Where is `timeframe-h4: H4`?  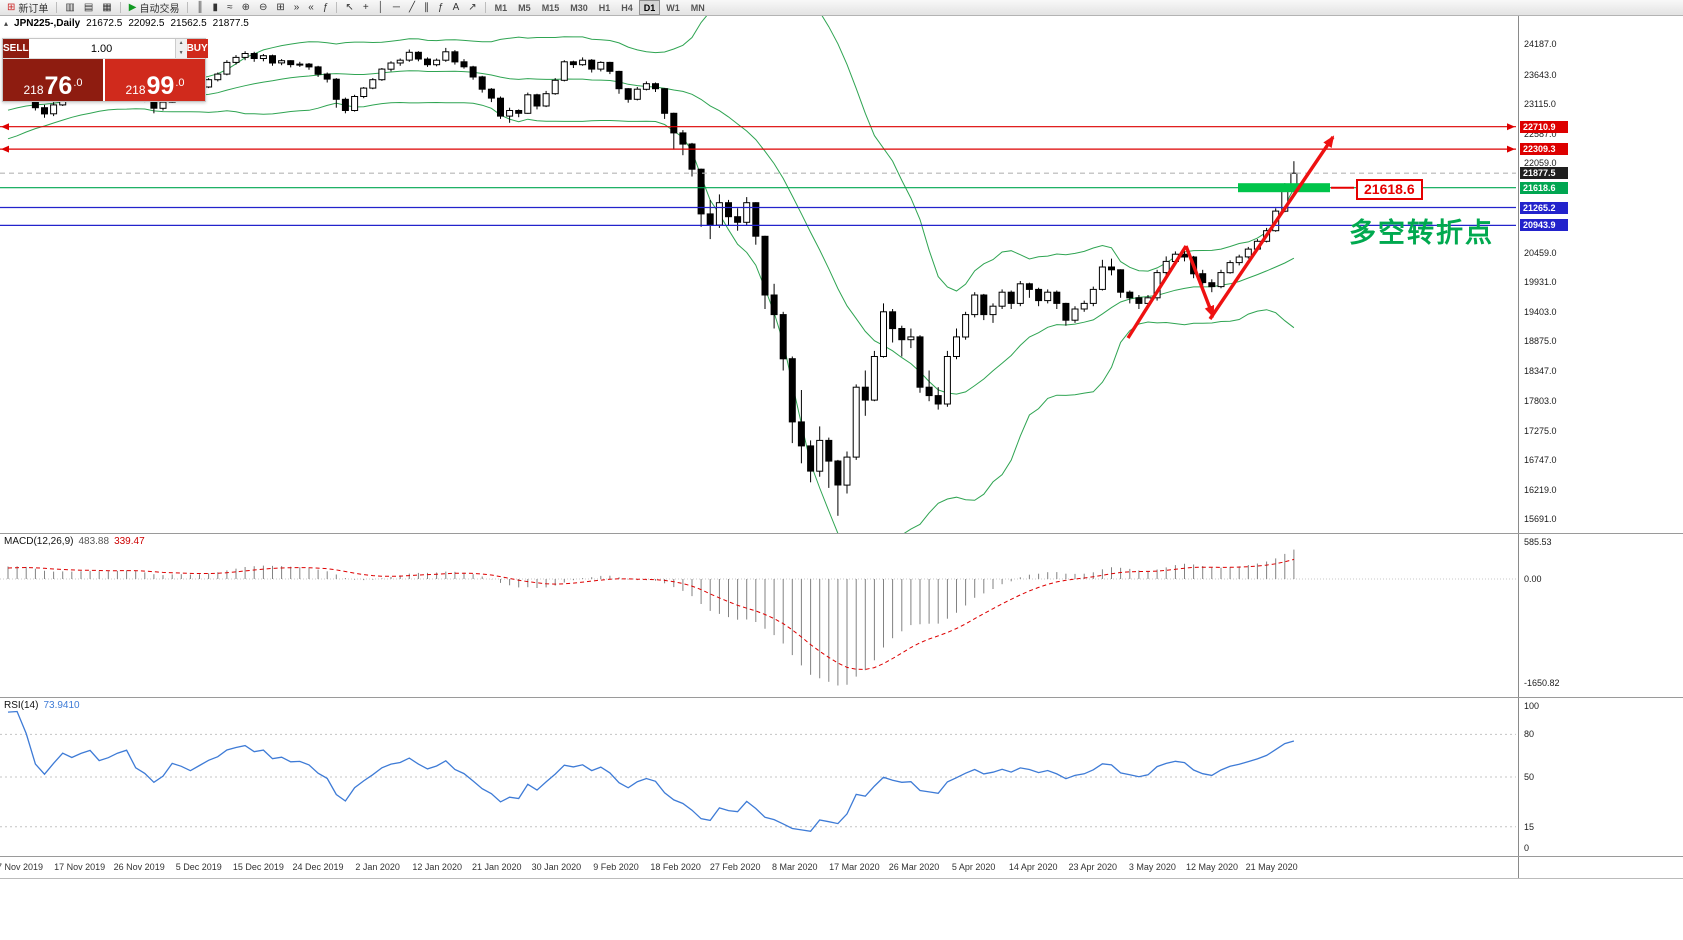 timeframe-h4: H4 is located at coordinates (627, 7).